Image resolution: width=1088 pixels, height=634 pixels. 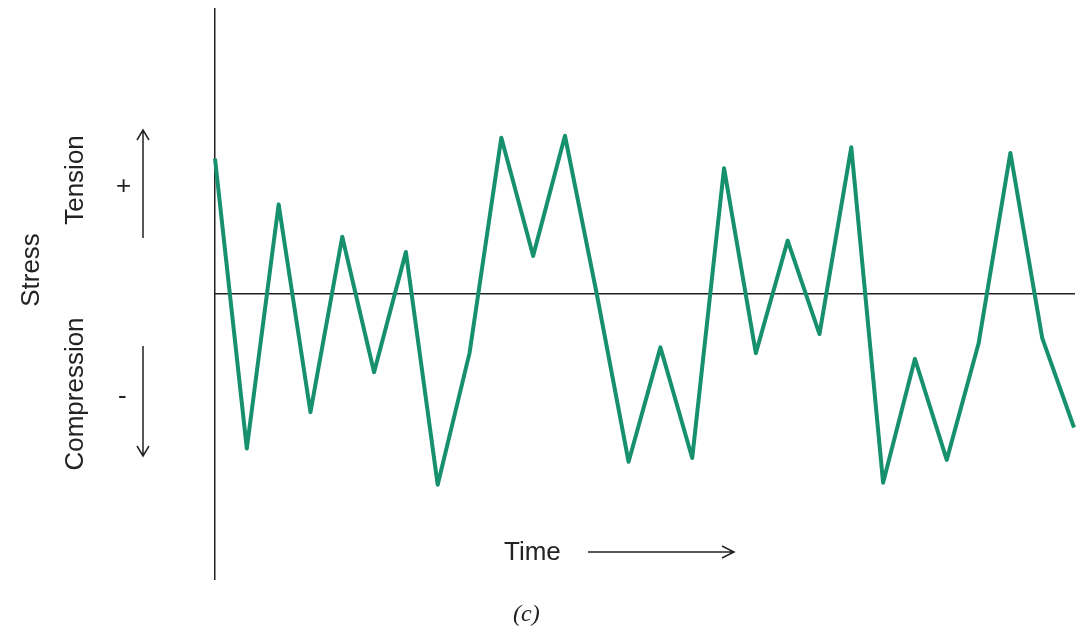 I want to click on text: Tension, so click(x=74, y=180).